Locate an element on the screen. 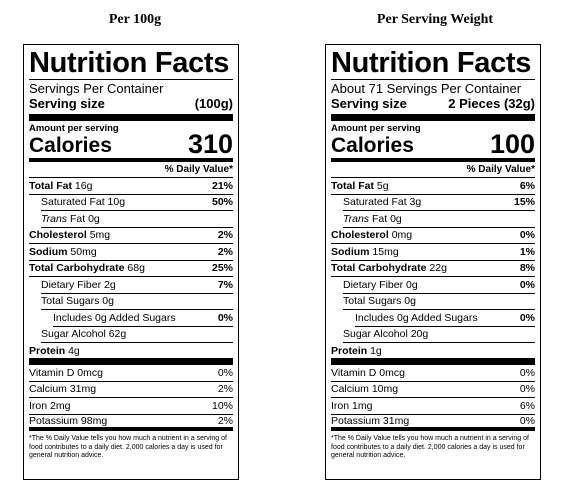  daily-value-header: % Daily Value* is located at coordinates (131, 170).